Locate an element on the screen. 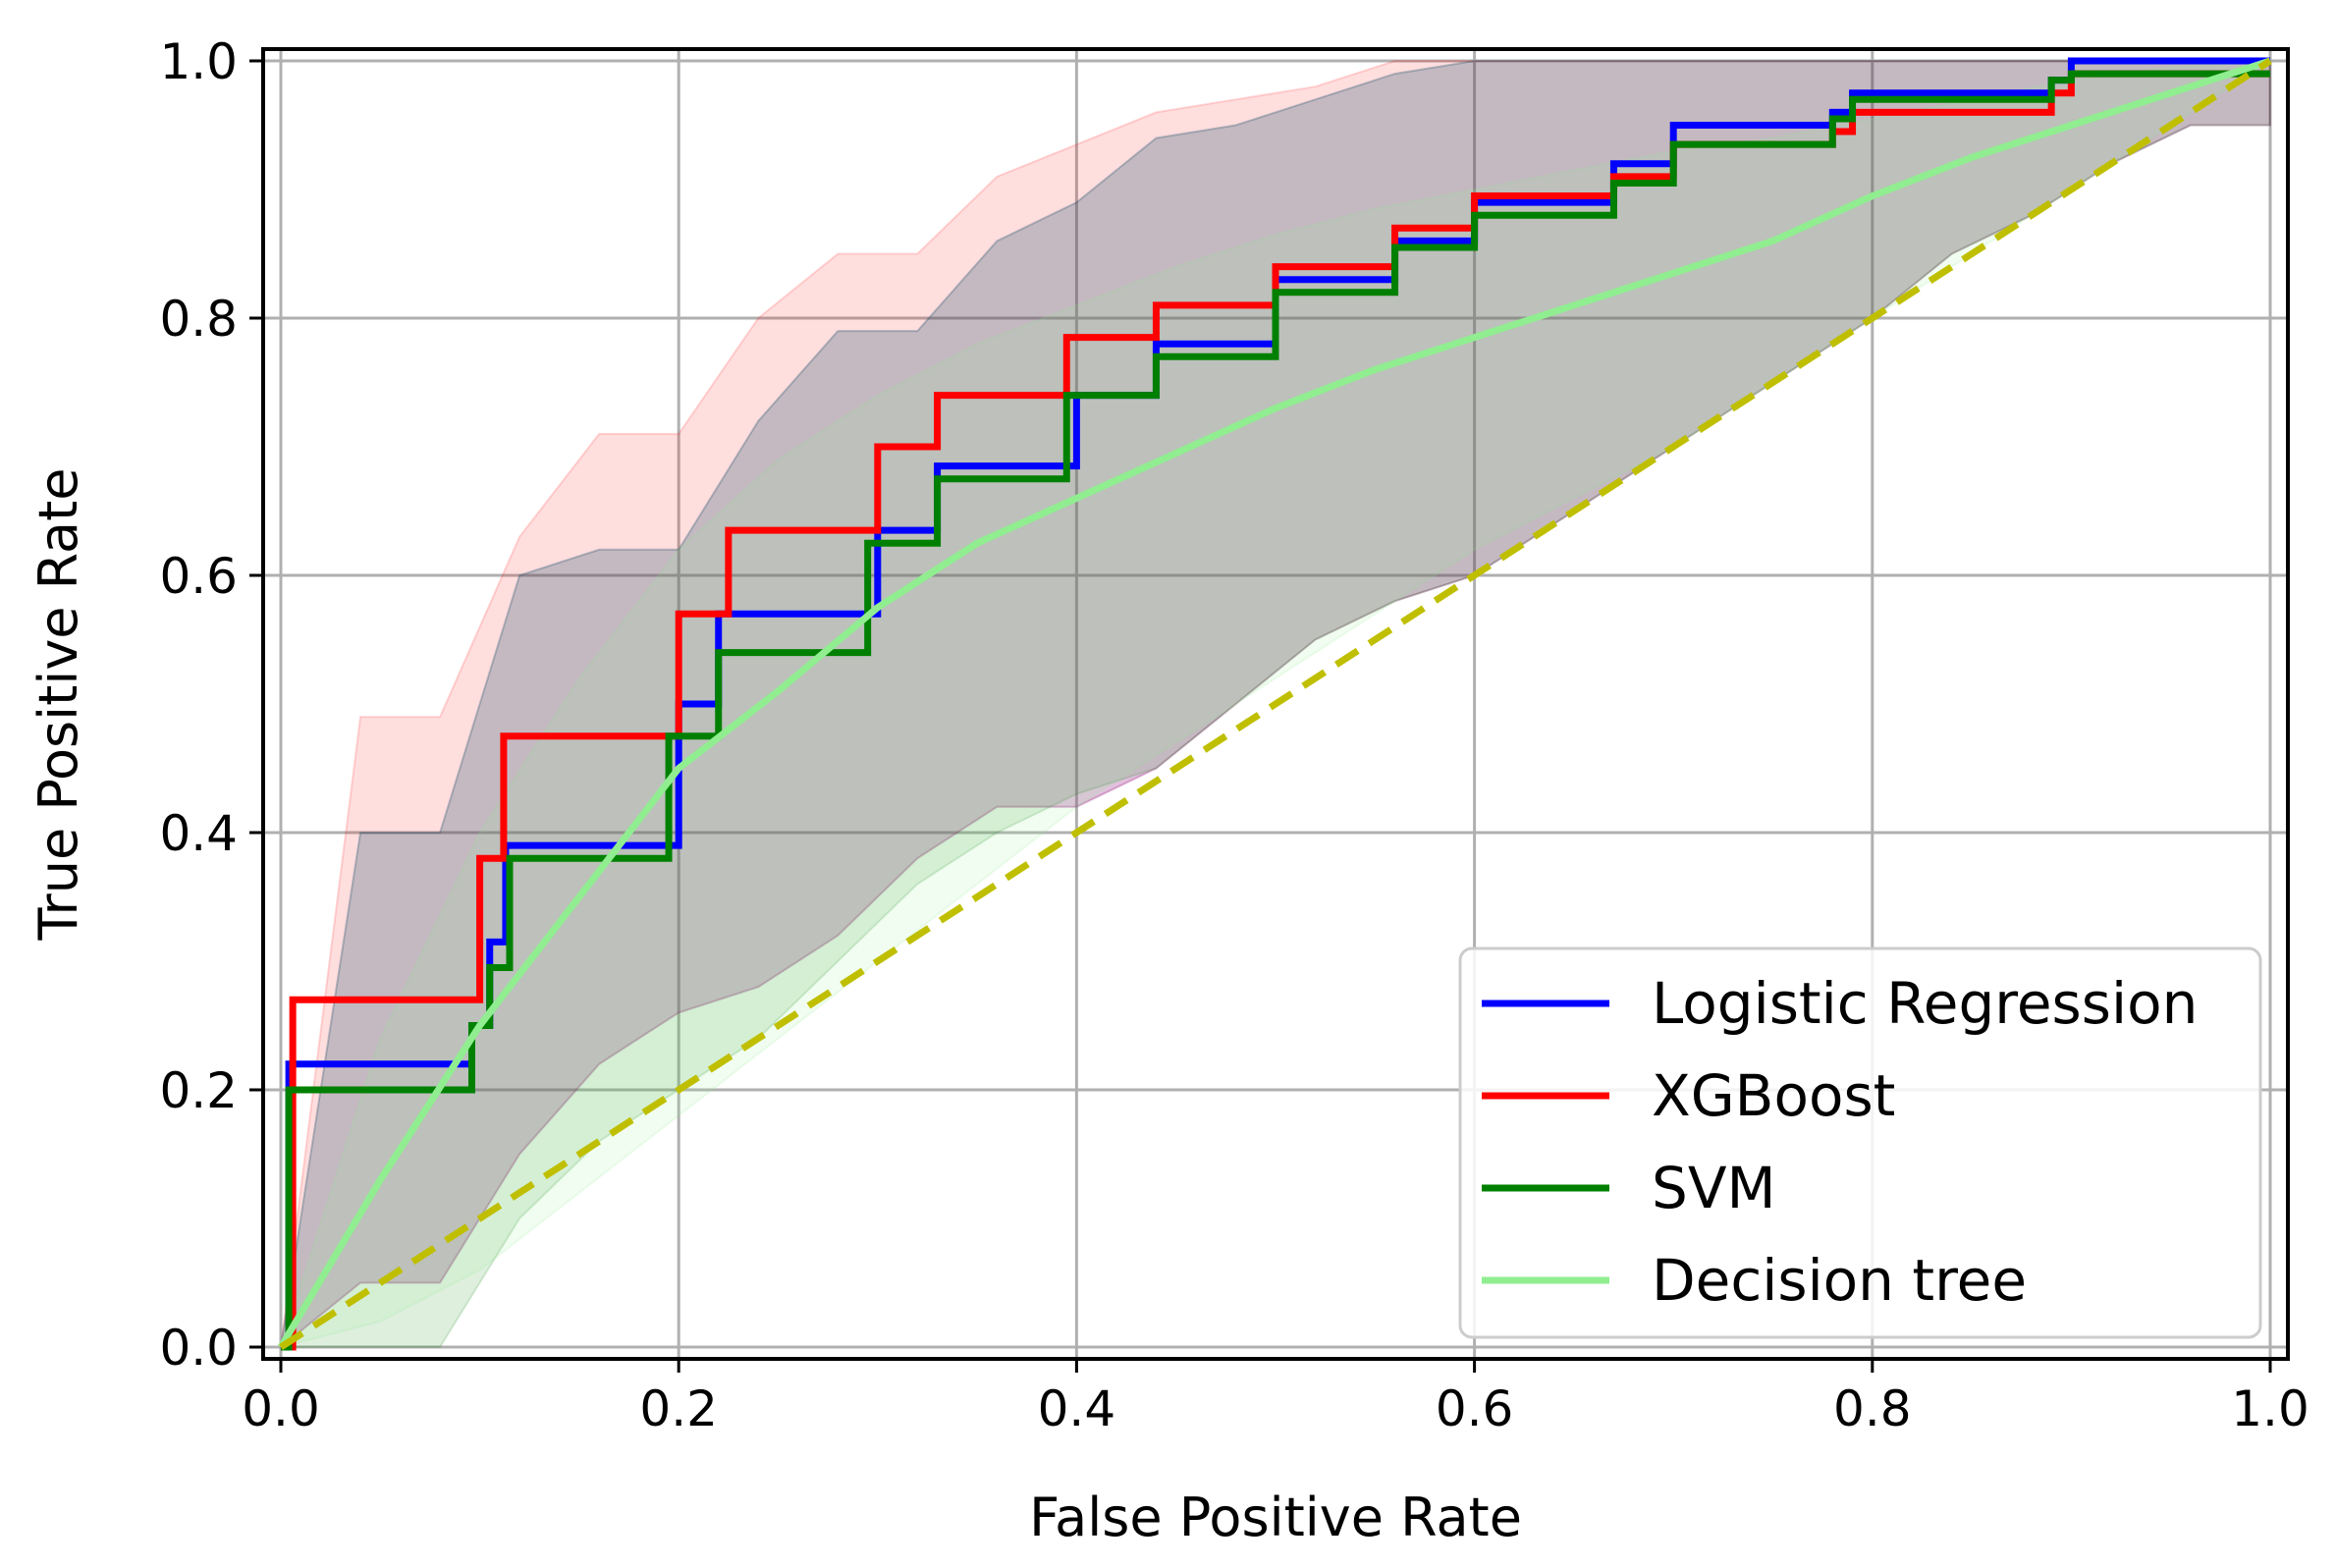 The image size is (2336, 1568). y-tick-label: 0.0 is located at coordinates (198, 1348).